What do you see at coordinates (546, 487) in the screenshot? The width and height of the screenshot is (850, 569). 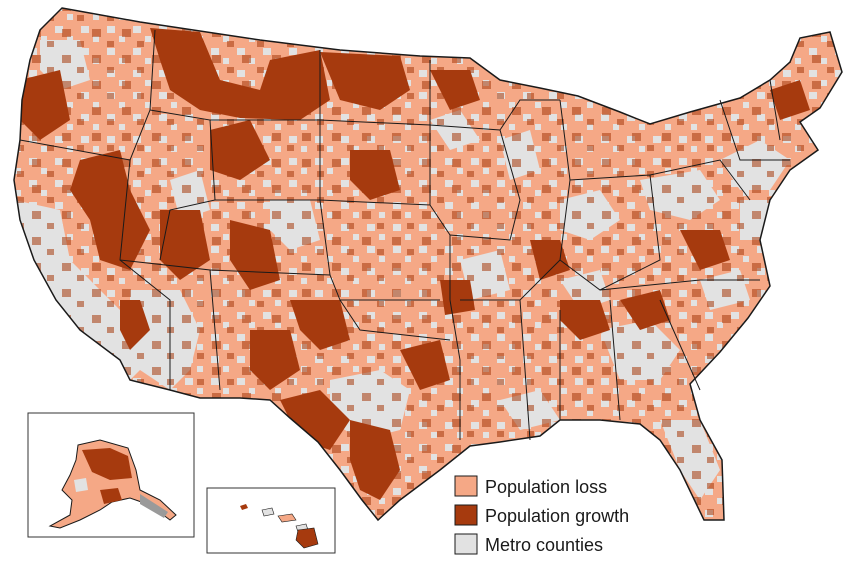 I see `legend-label-loss: Population loss` at bounding box center [546, 487].